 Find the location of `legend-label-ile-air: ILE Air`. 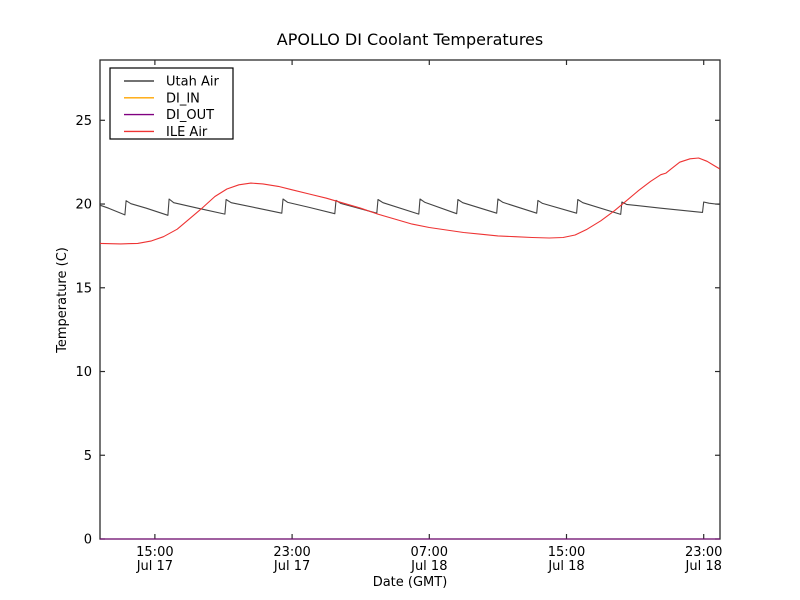

legend-label-ile-air: ILE Air is located at coordinates (187, 132).